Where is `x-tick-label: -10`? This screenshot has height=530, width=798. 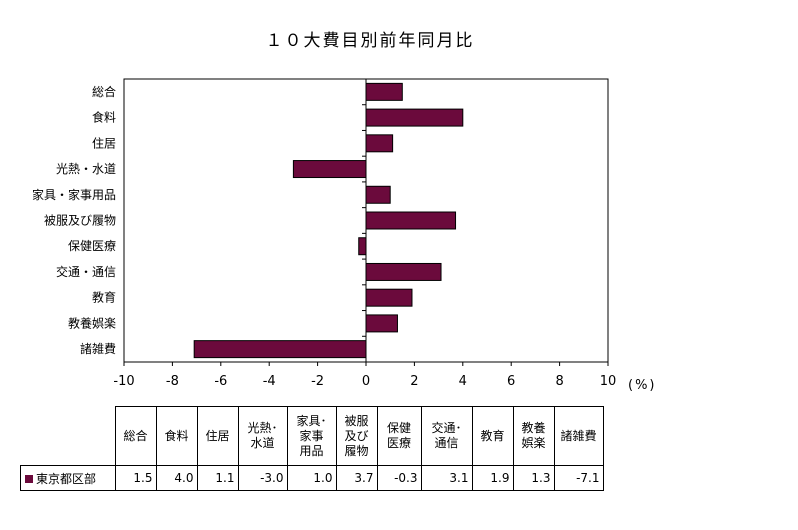 x-tick-label: -10 is located at coordinates (123, 381).